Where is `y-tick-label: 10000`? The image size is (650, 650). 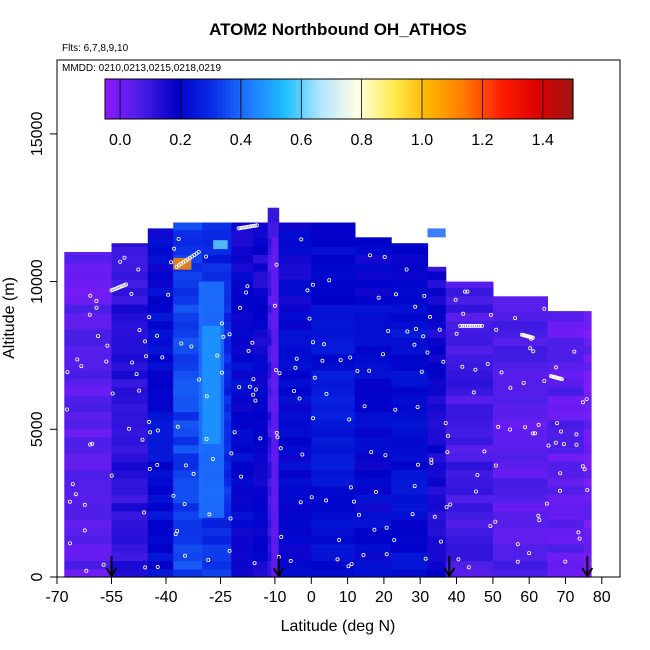
y-tick-label: 10000 is located at coordinates (37, 281).